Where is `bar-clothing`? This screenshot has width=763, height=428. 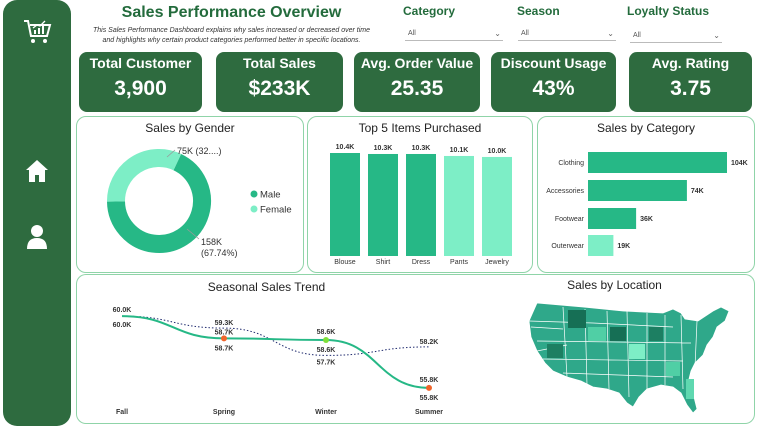 bar-clothing is located at coordinates (657, 162).